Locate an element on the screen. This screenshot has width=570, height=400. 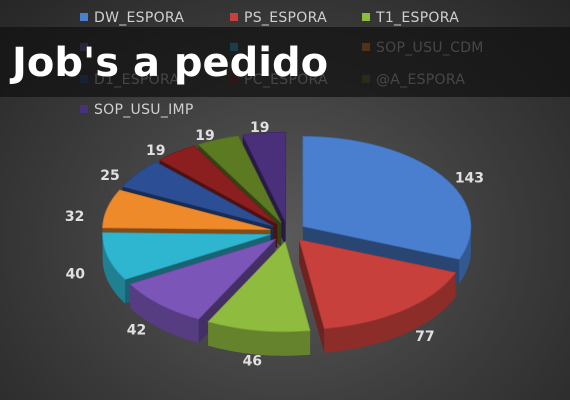
data-label: 32 is located at coordinates (74, 217).